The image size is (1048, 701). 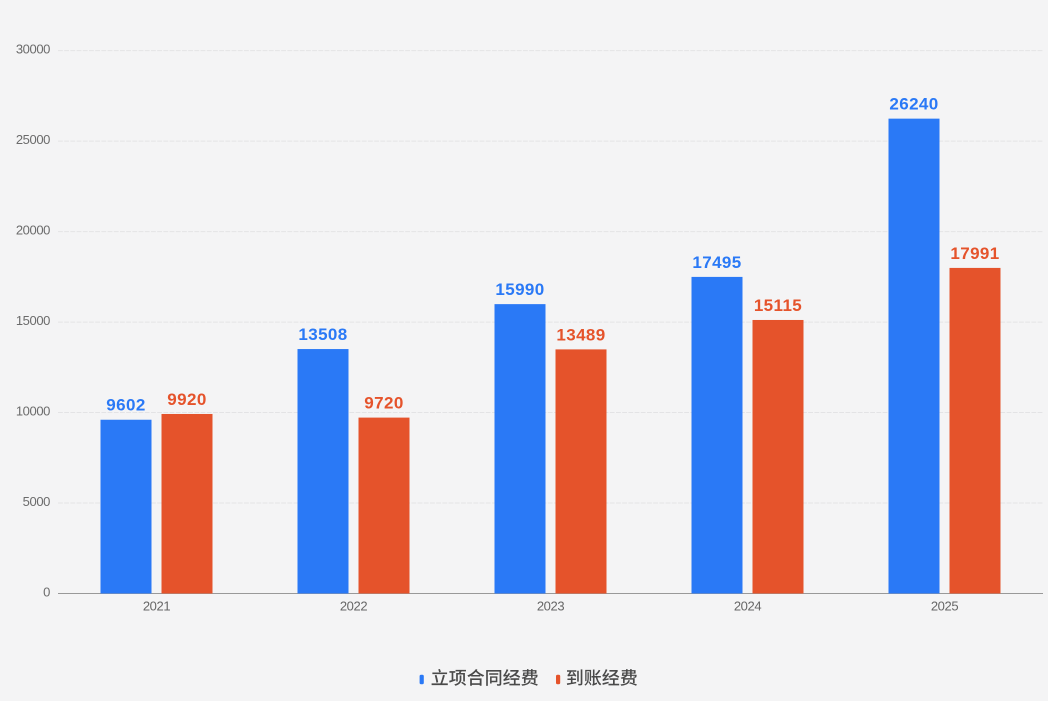 What do you see at coordinates (156, 606) in the screenshot?
I see `svg-text: 2021` at bounding box center [156, 606].